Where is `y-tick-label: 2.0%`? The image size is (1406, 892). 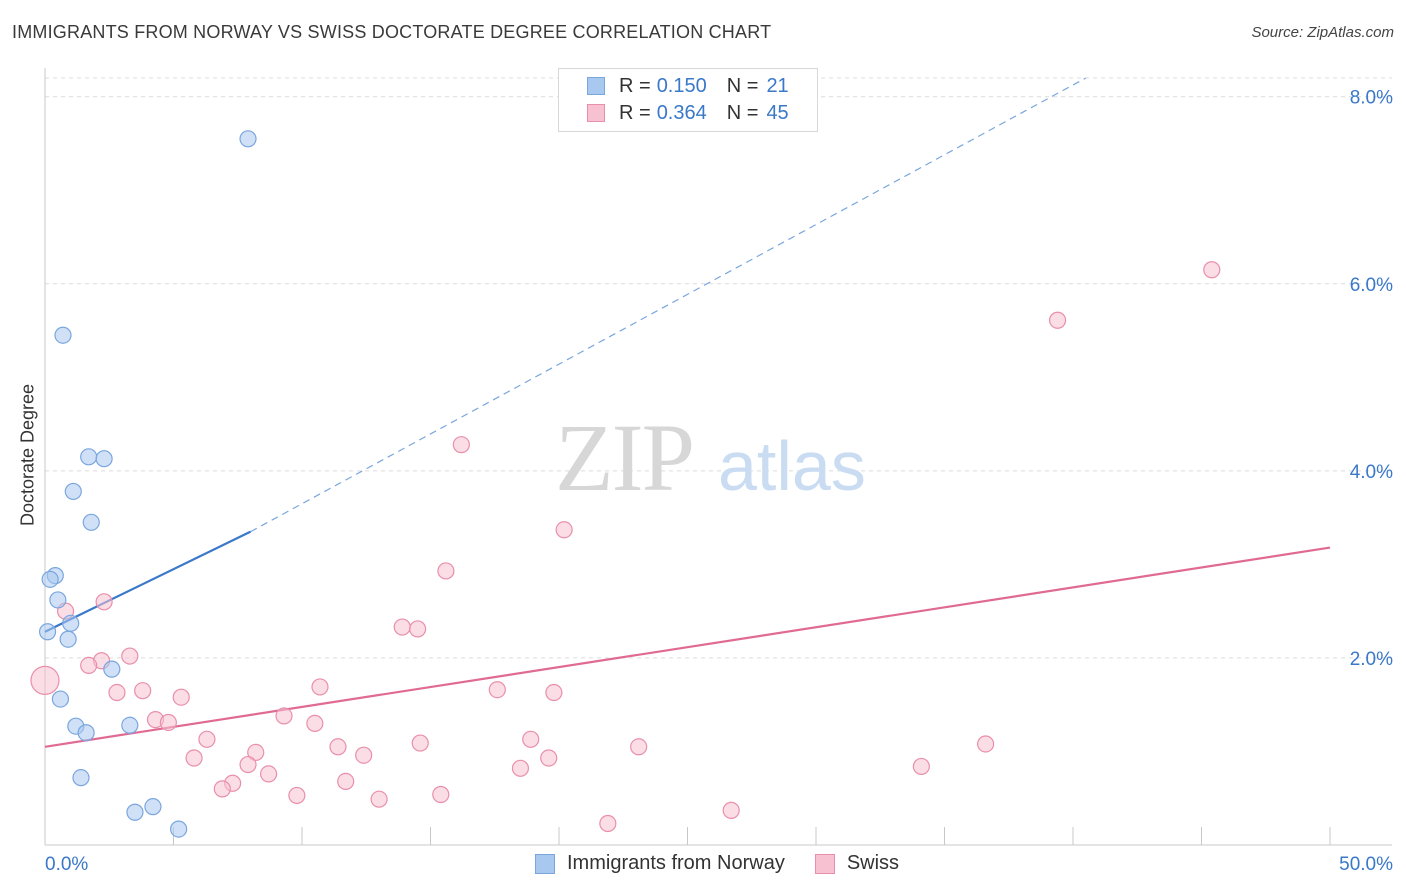
y-tick-label: 2.0% is located at coordinates (1371, 659).